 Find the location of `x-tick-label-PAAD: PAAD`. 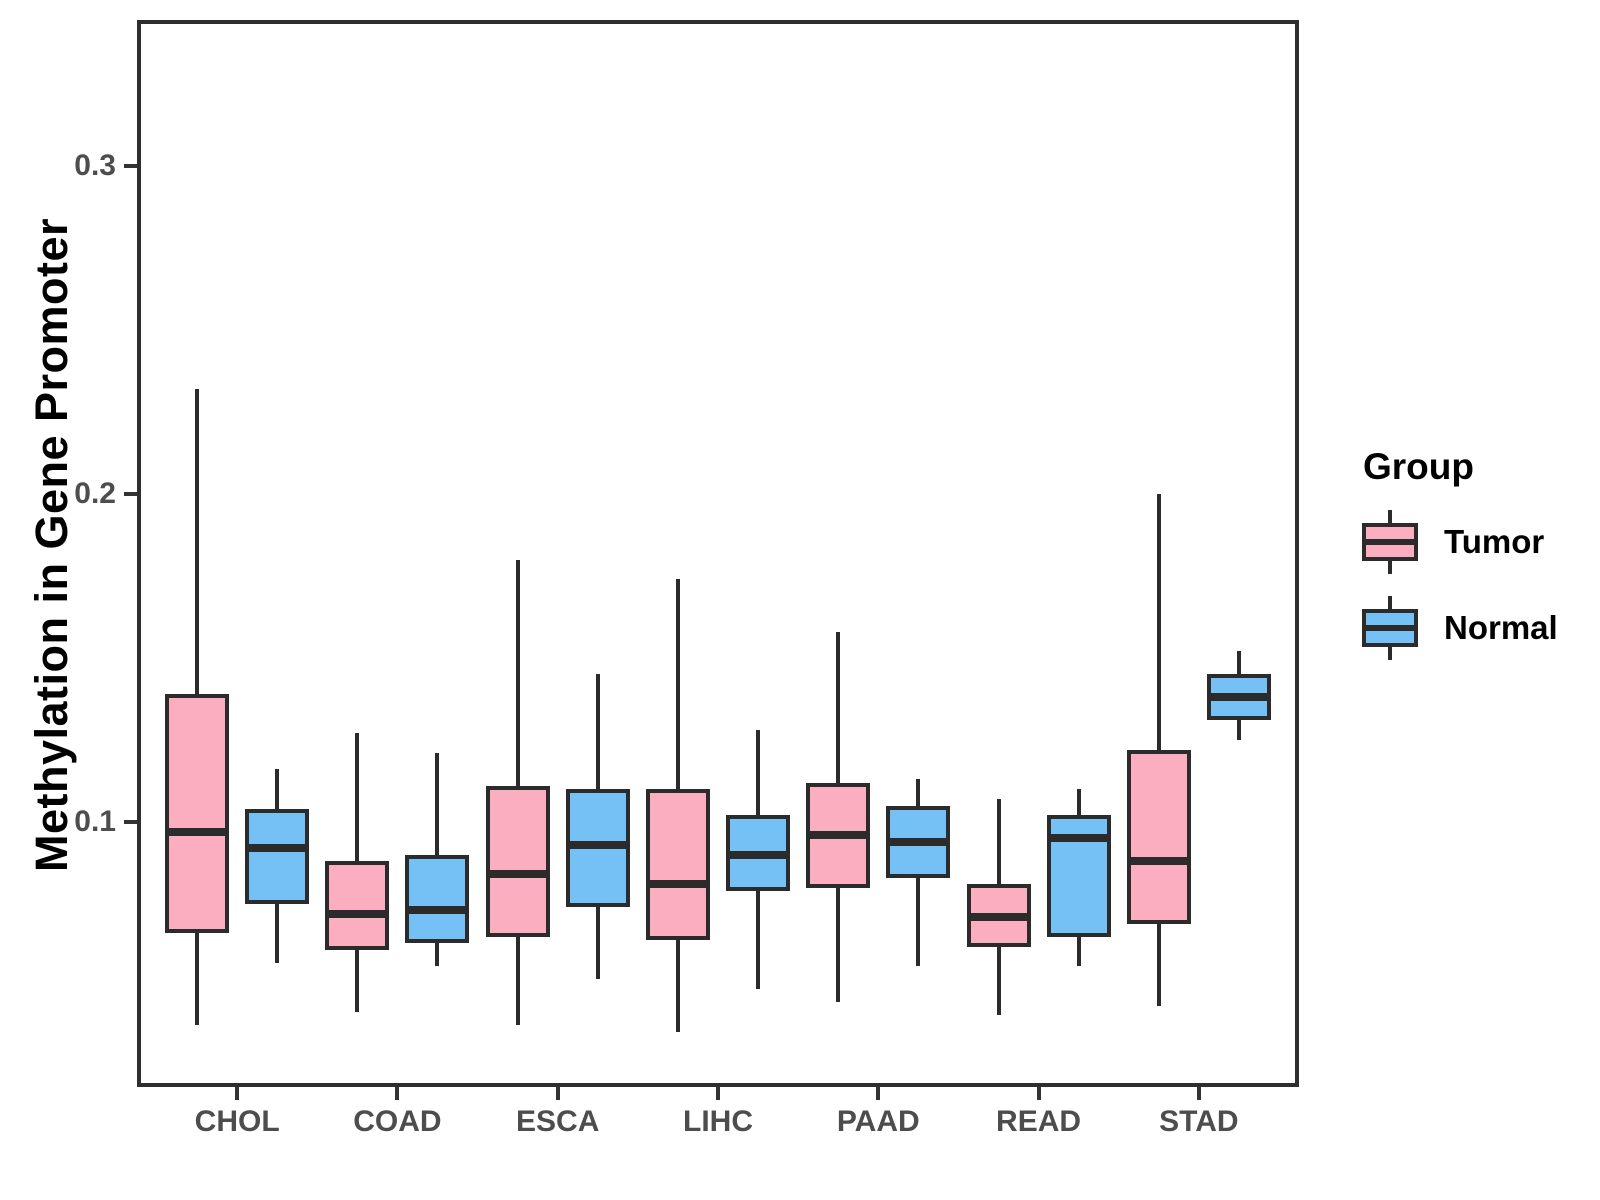

x-tick-label-PAAD: PAAD is located at coordinates (878, 1121).